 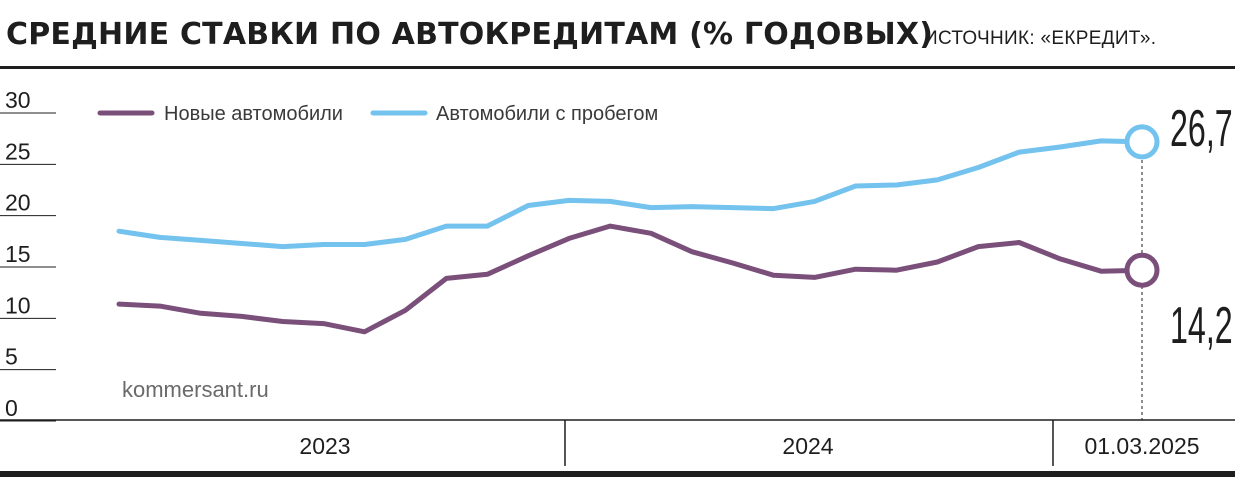 I want to click on y-axis: 0 5 10 15 20 25 30, so click(x=28, y=254).